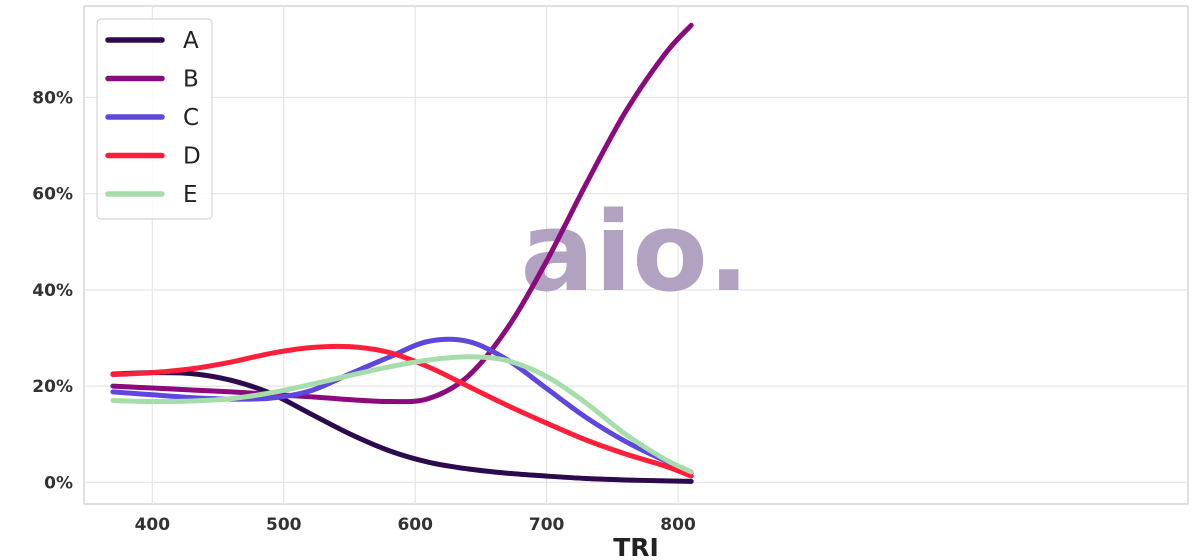 Image resolution: width=1200 pixels, height=560 pixels. What do you see at coordinates (547, 525) in the screenshot?
I see `x-tick-label: 700` at bounding box center [547, 525].